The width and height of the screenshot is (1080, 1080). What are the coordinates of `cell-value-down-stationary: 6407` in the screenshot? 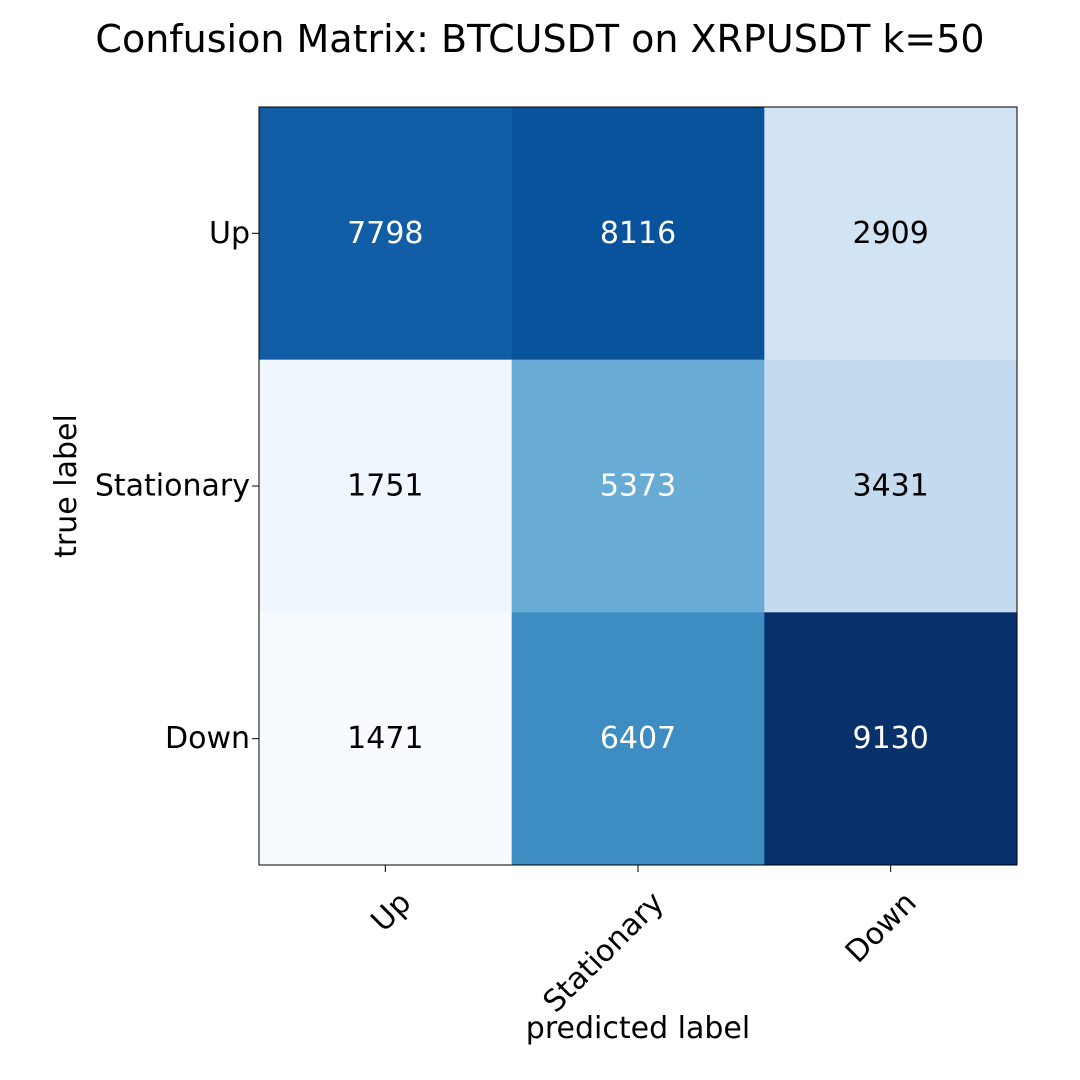 It's located at (638, 738).